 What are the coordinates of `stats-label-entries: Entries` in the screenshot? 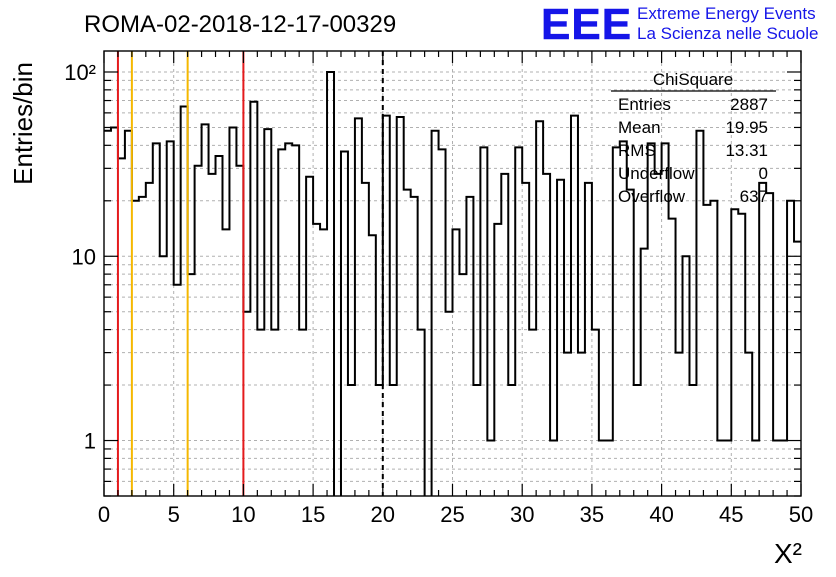 It's located at (644, 104).